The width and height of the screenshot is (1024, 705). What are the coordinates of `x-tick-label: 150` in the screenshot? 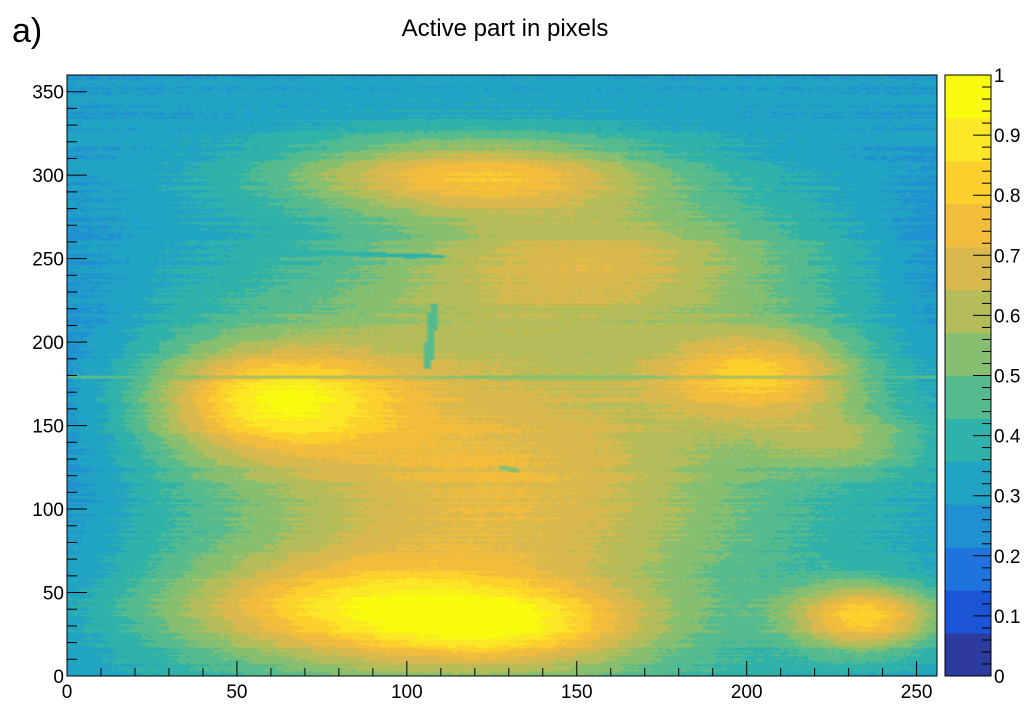 It's located at (577, 692).